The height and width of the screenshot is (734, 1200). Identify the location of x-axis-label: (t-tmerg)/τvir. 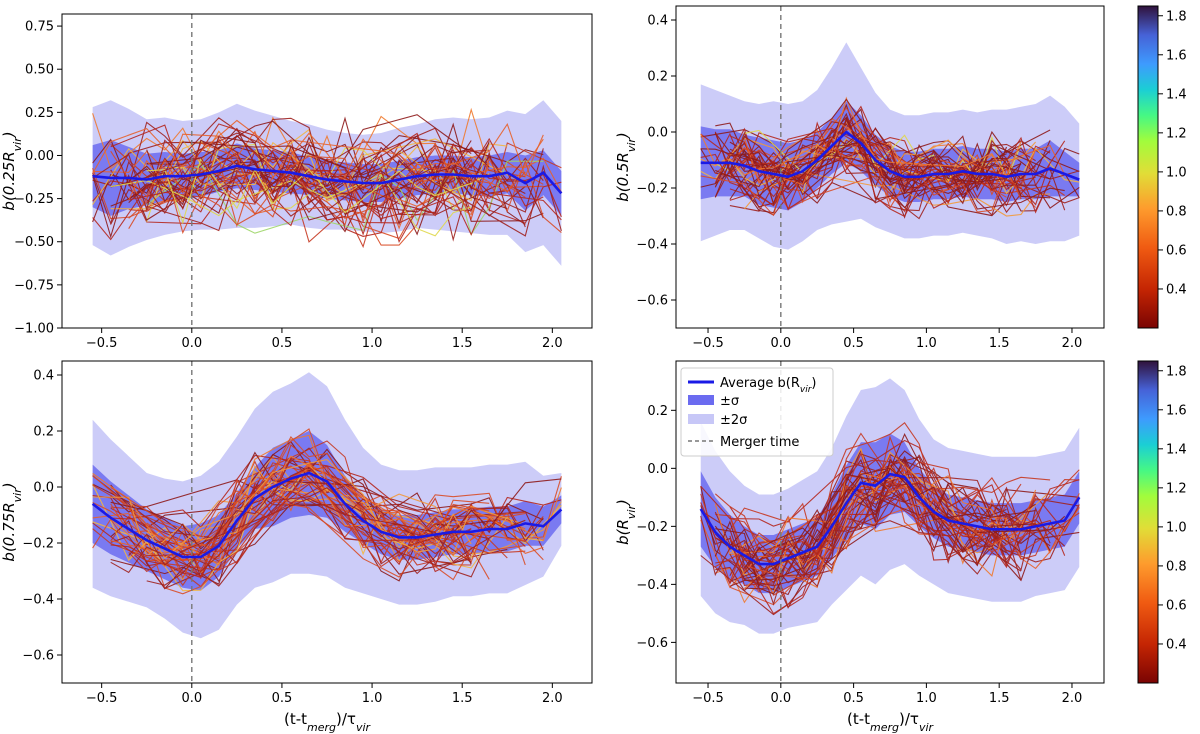
(891, 722).